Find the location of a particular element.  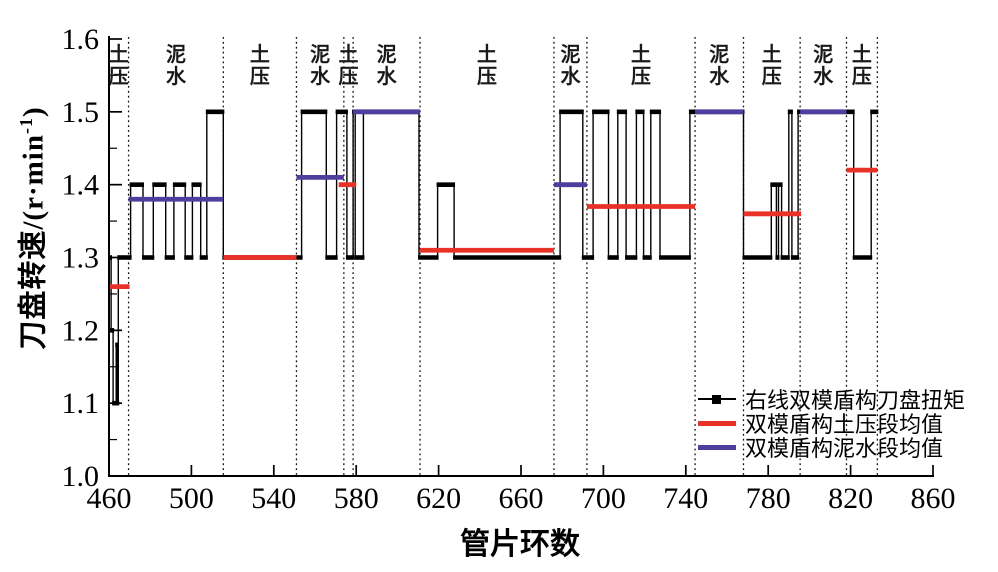

legend-label-slurry-mean: 双模盾构泥水段均值 is located at coordinates (844, 448).